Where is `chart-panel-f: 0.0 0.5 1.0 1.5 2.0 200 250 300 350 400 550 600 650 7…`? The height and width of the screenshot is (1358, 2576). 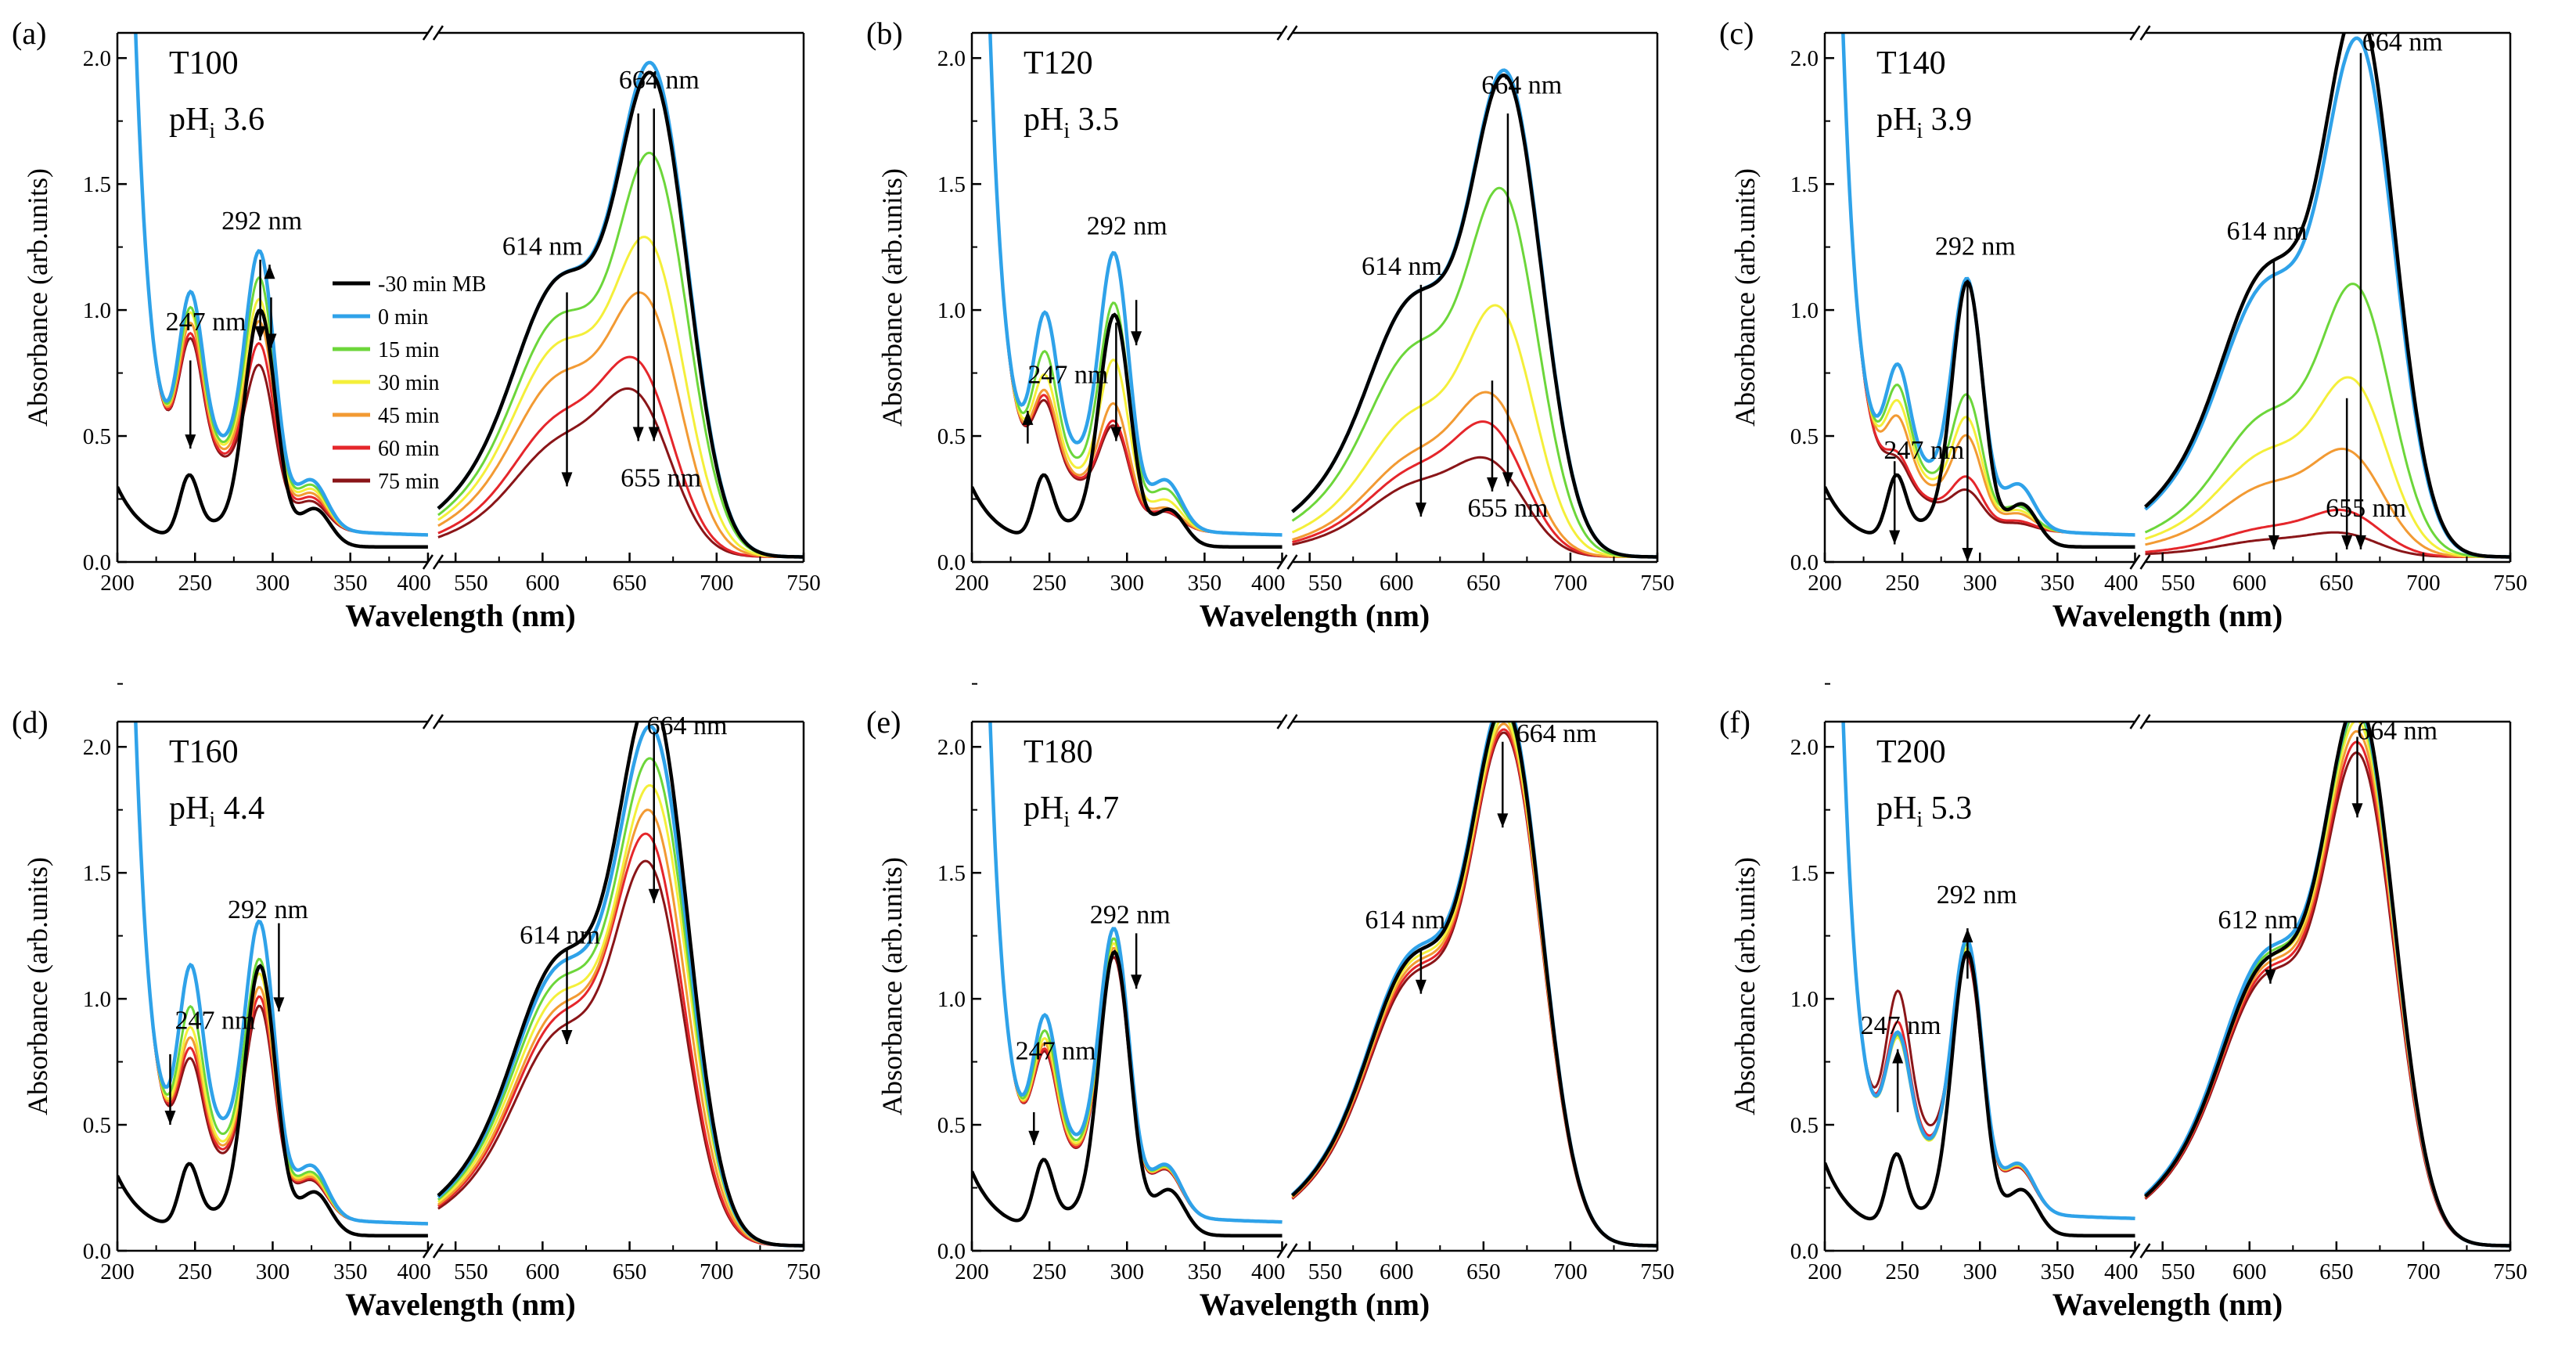 chart-panel-f: 0.0 0.5 1.0 1.5 2.0 200 250 300 350 400 550 600 650 7… is located at coordinates (2123, 1002).